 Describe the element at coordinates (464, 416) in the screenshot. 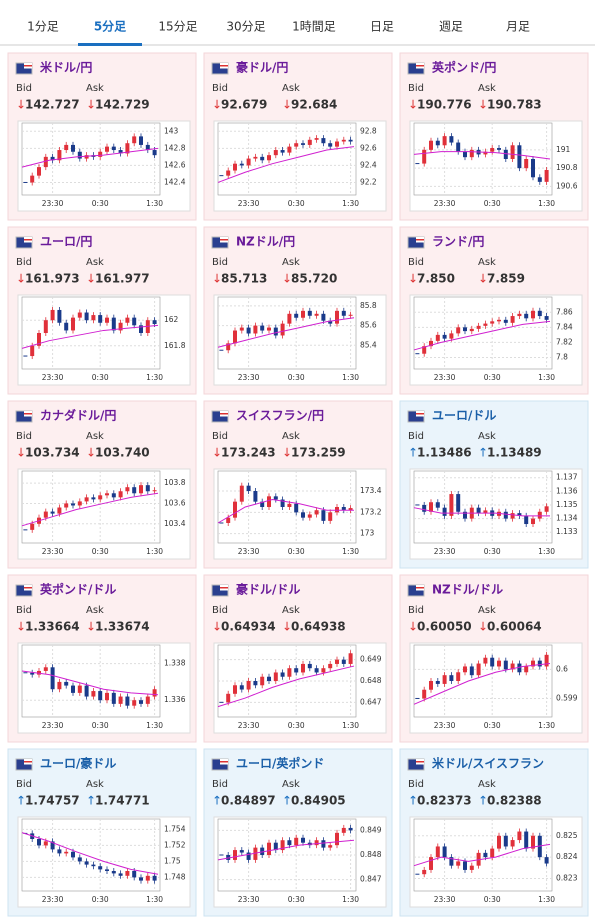

I see `pair-name: ユーロ/ドル` at that location.